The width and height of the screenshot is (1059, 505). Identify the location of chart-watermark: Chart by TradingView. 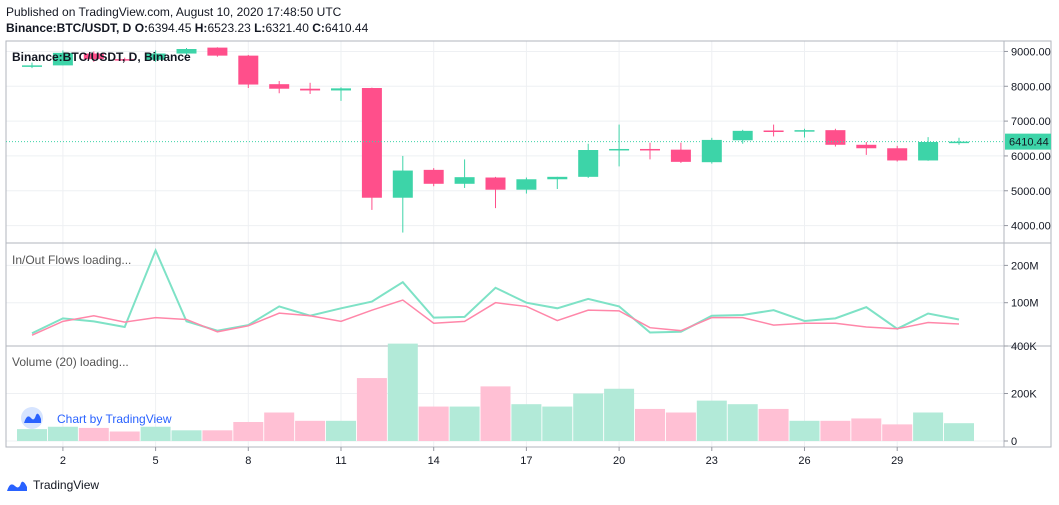
(96, 418).